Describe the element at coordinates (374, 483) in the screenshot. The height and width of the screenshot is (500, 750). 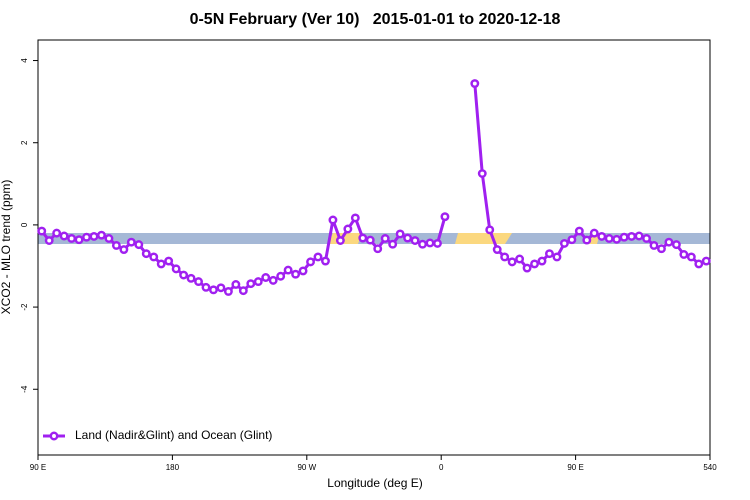
I see `x-axis-label: Longitude (deg E)` at that location.